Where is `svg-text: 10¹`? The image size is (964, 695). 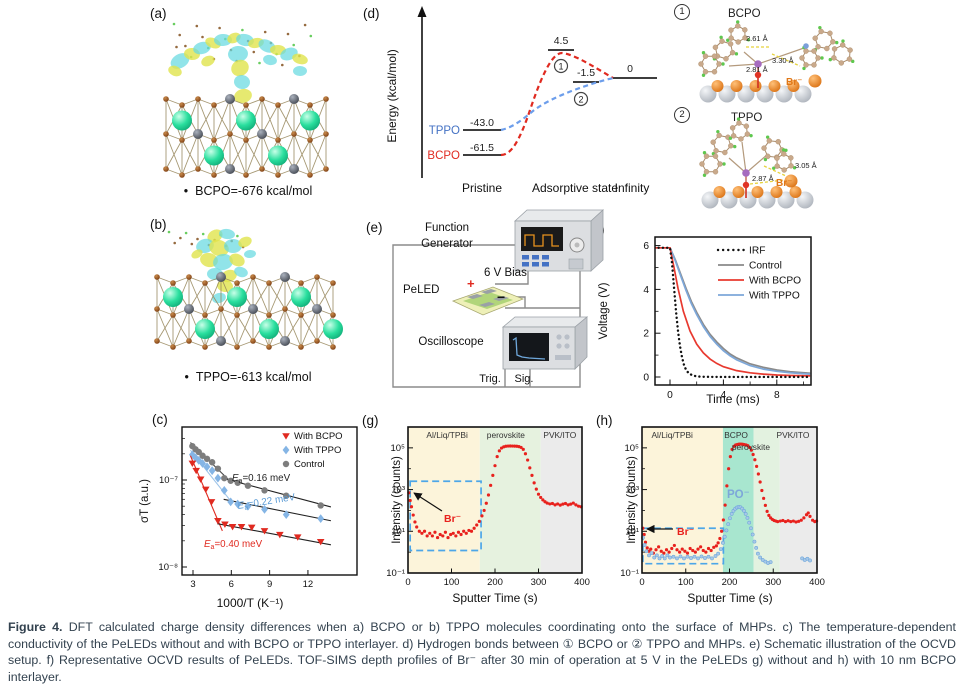
svg-text: 10¹ is located at coordinates (398, 531).